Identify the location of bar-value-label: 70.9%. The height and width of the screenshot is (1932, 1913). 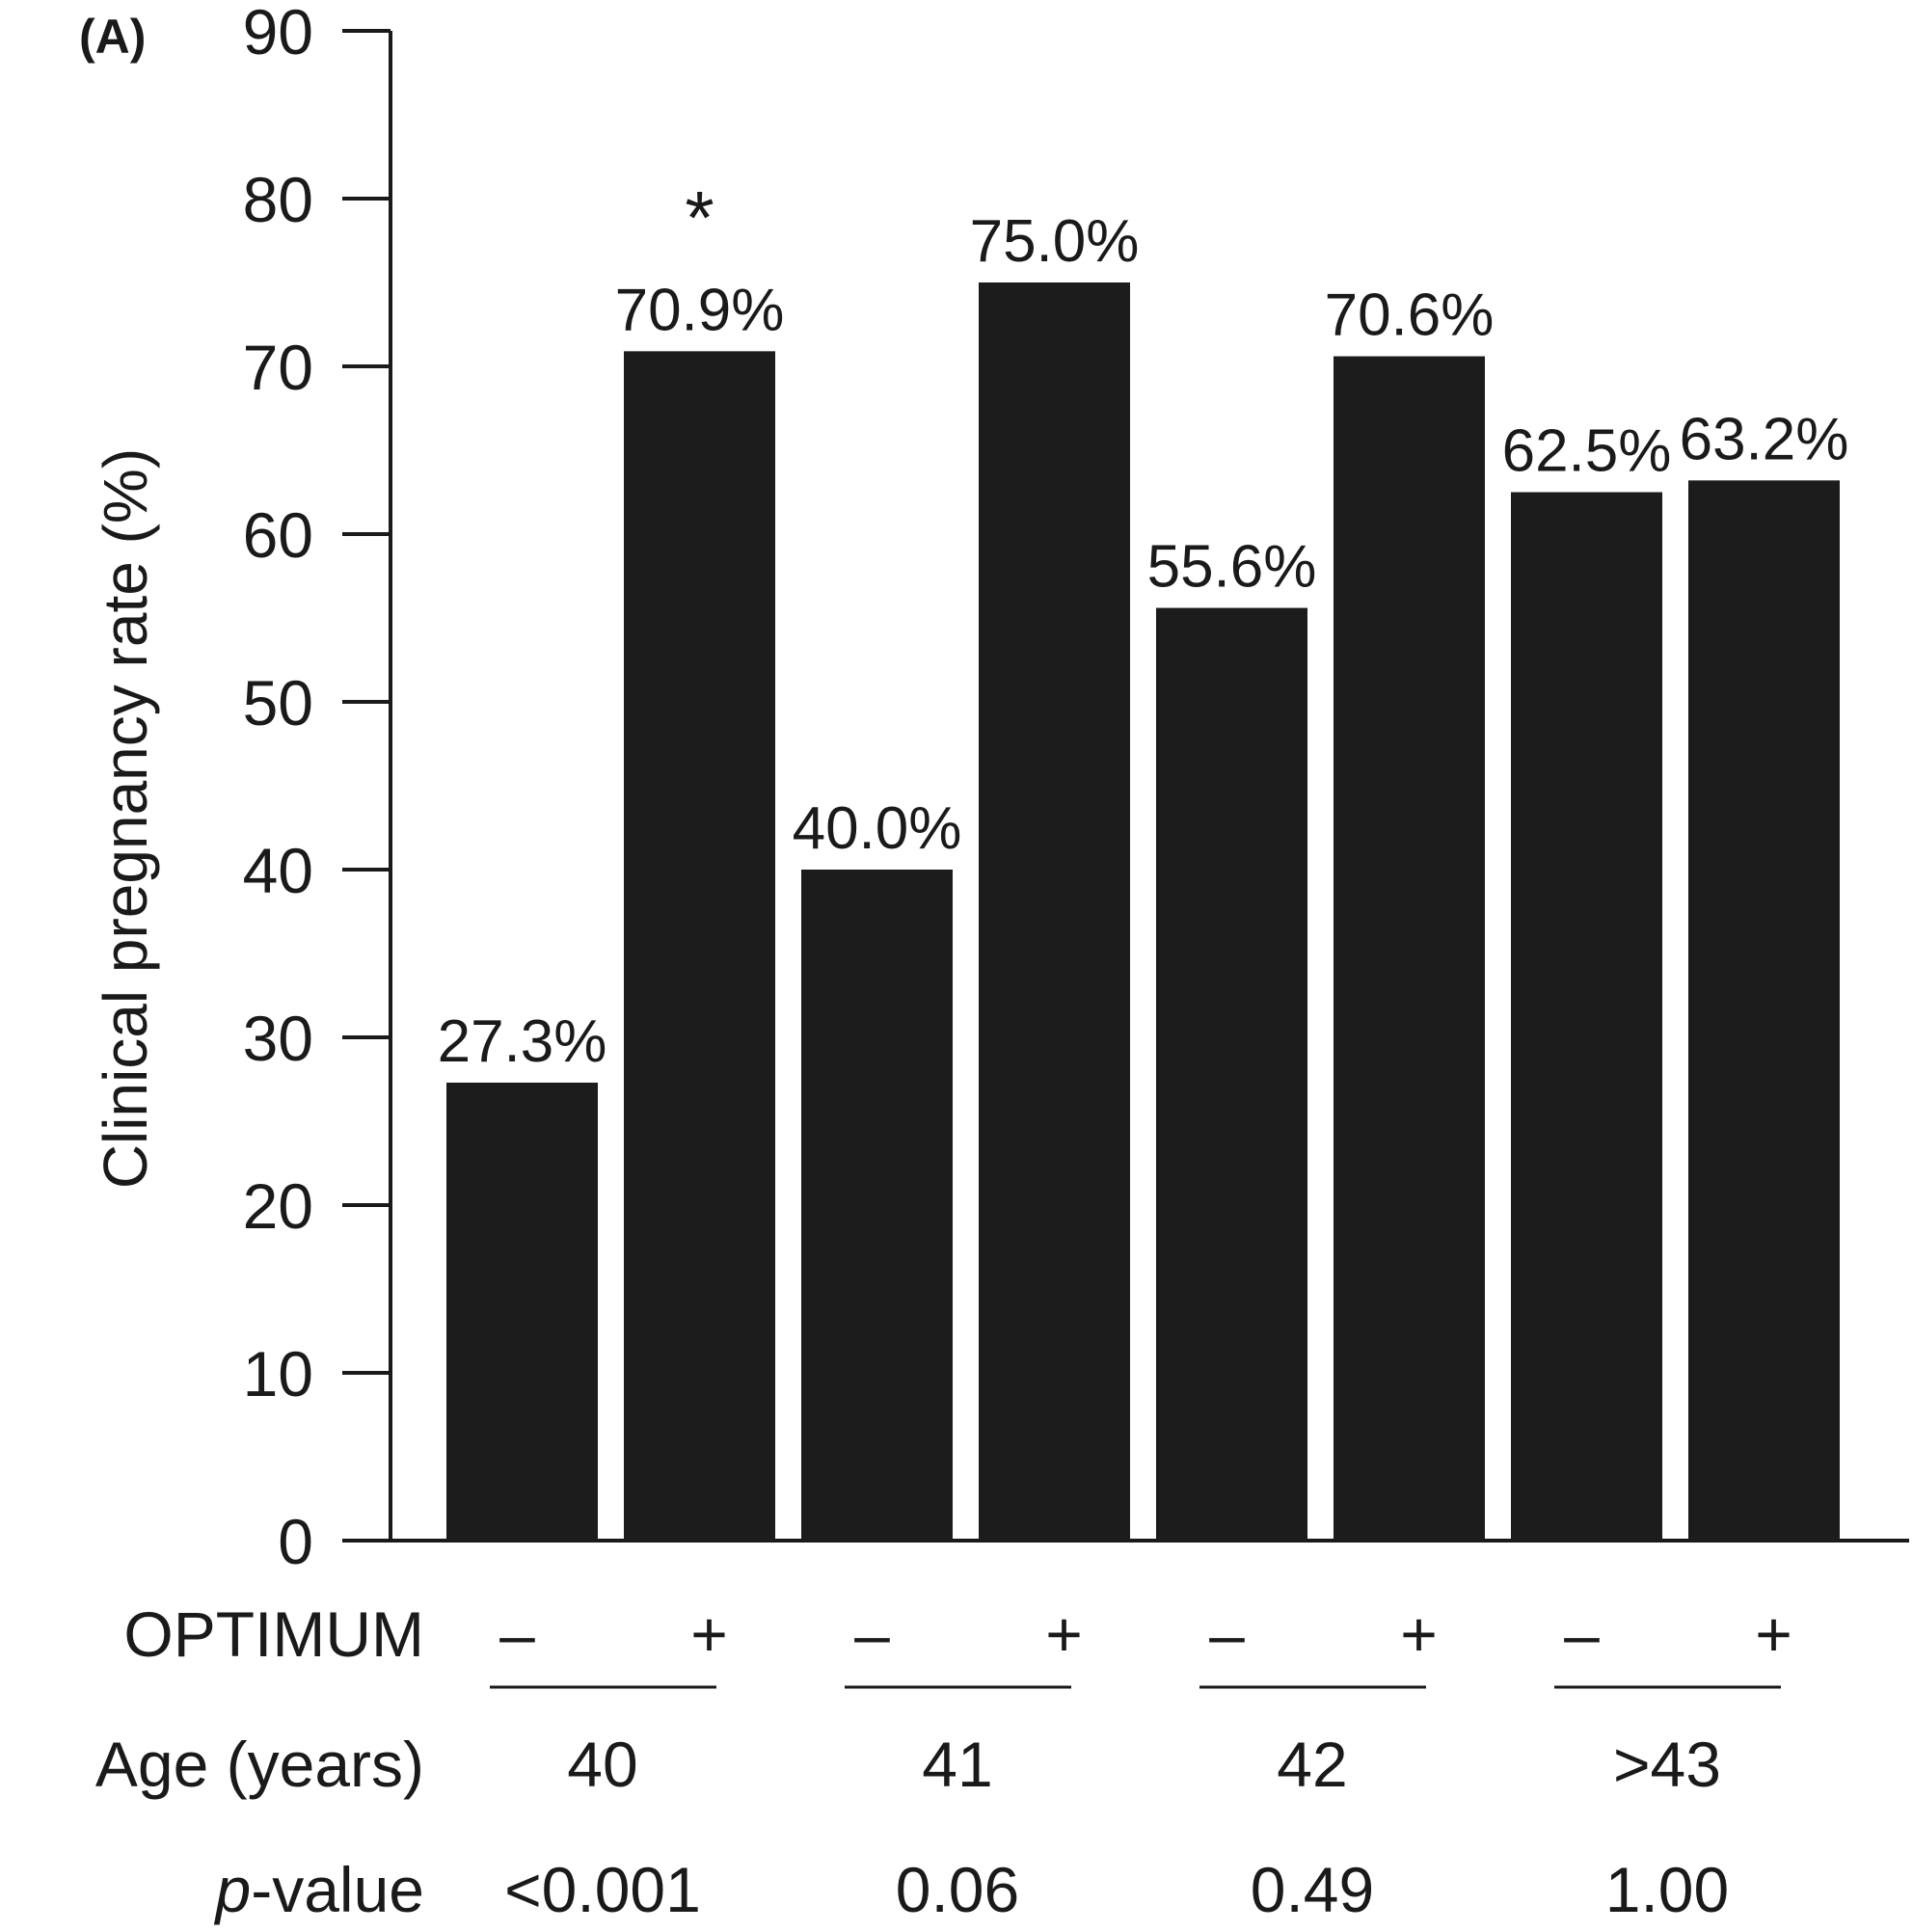
(700, 310).